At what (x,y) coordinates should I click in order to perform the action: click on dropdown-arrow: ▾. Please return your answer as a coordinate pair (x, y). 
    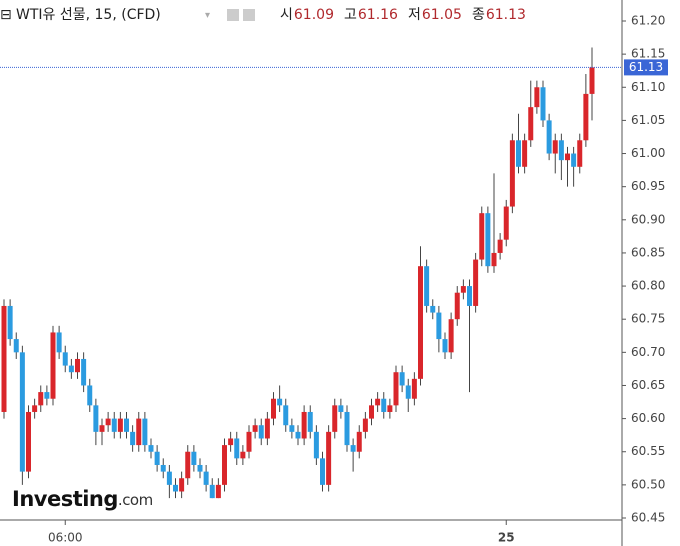
    Looking at the image, I should click on (207, 15).